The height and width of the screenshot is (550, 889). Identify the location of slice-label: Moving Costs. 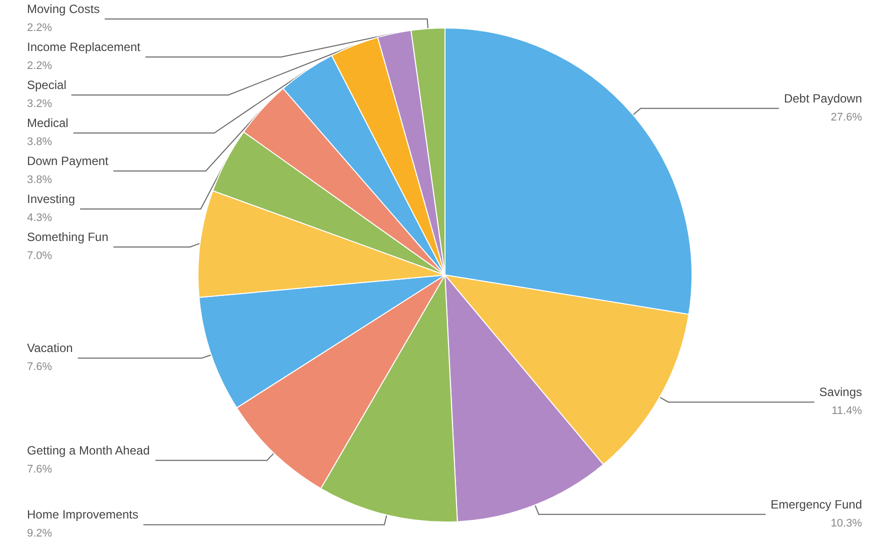
(63, 9).